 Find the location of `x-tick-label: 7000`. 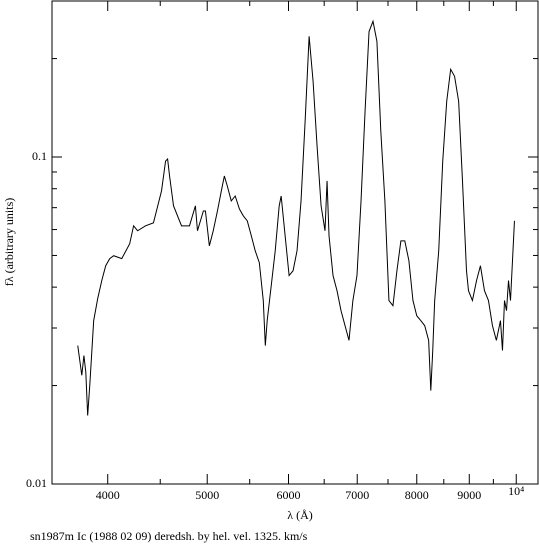

x-tick-label: 7000 is located at coordinates (357, 495).